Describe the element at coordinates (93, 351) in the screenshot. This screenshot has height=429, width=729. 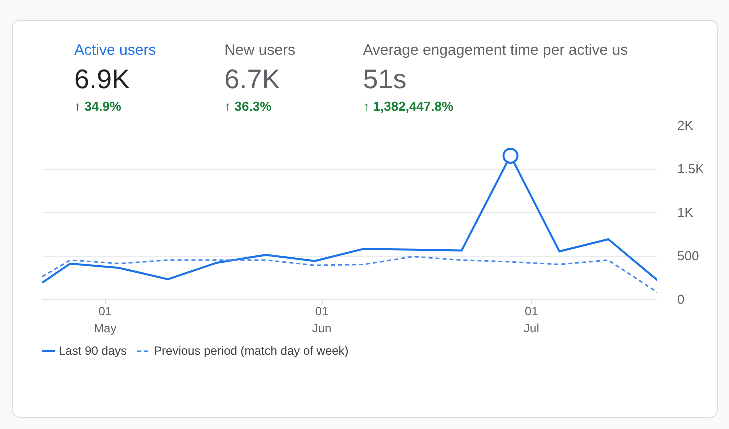
I see `legend-label: Last 90 days` at that location.